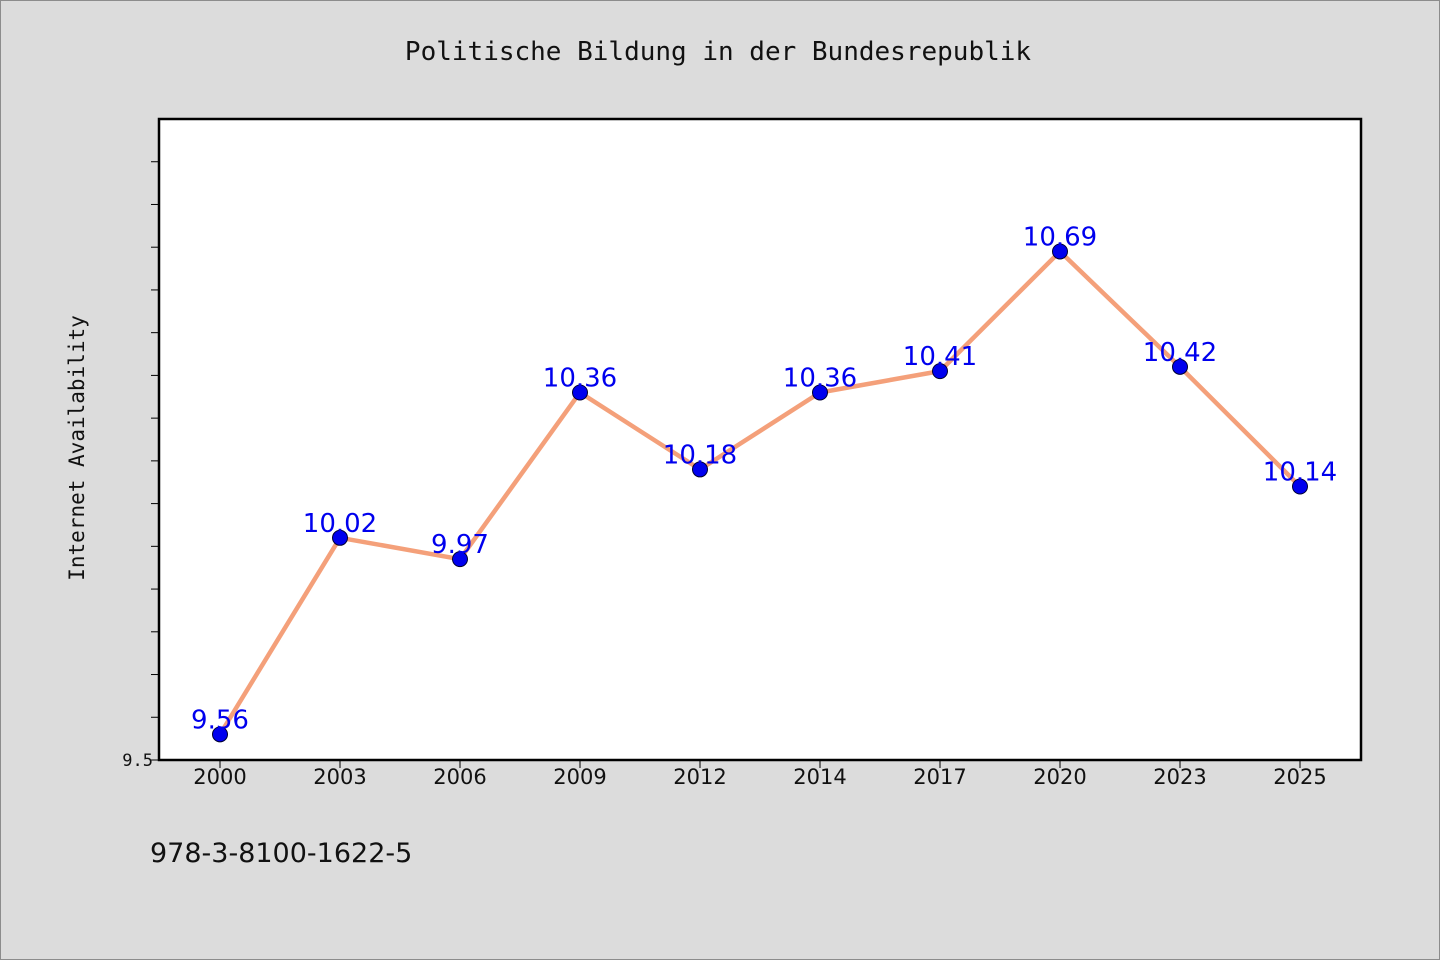  What do you see at coordinates (77, 448) in the screenshot?
I see `y-axis-label: Internet Availability` at bounding box center [77, 448].